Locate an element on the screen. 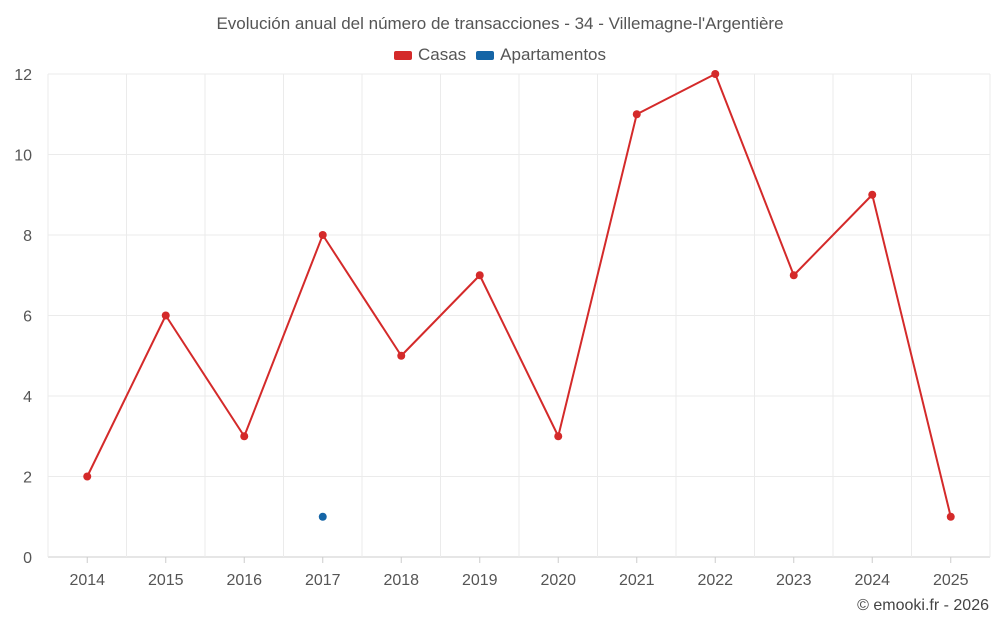 This screenshot has height=625, width=1000. legend-item-casas: Casas is located at coordinates (430, 55).